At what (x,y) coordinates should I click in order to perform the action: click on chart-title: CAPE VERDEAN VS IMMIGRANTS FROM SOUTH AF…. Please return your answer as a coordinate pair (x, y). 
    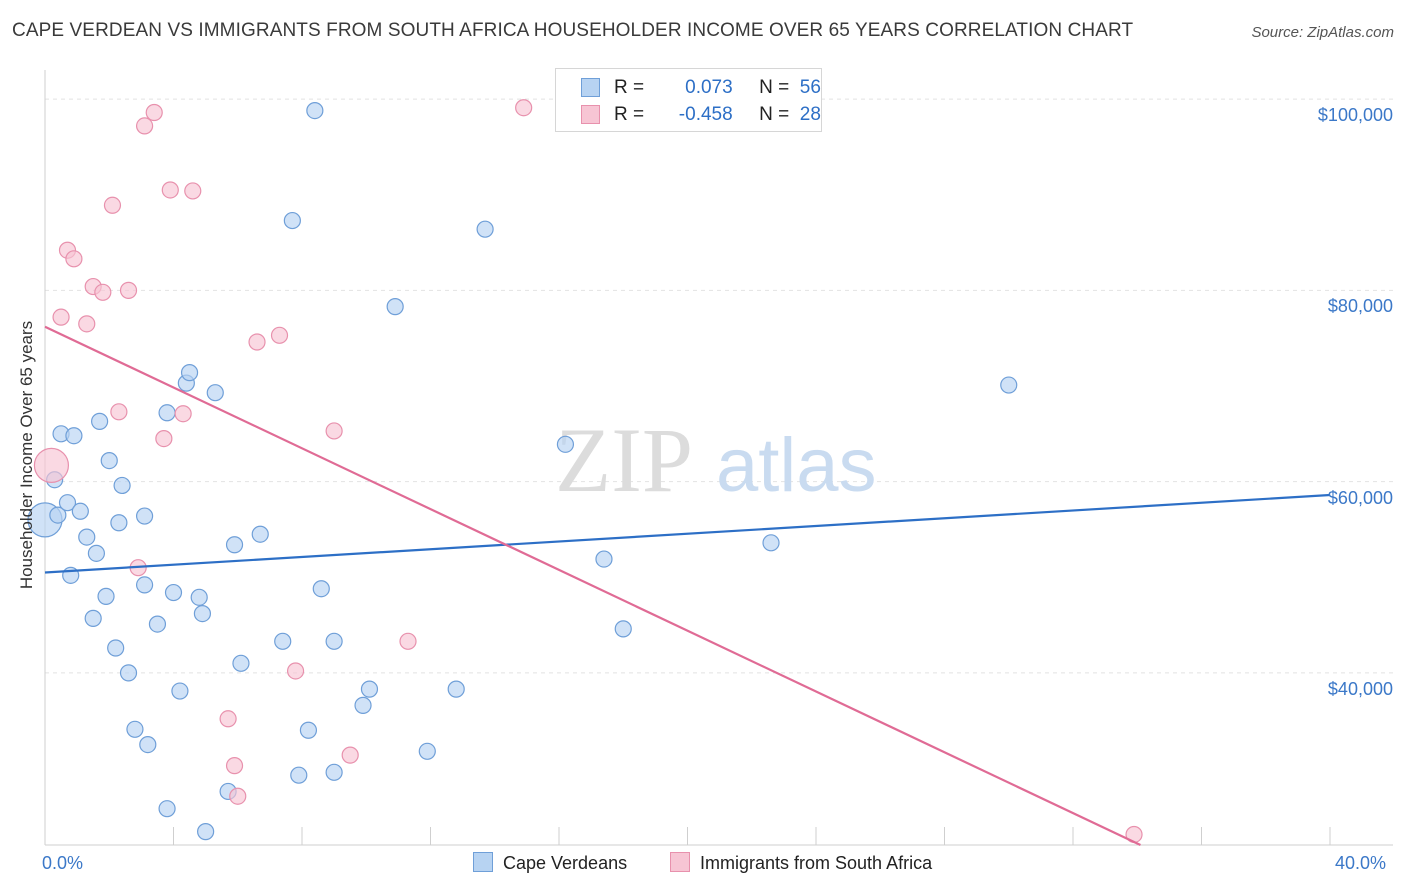
    Looking at the image, I should click on (573, 30).